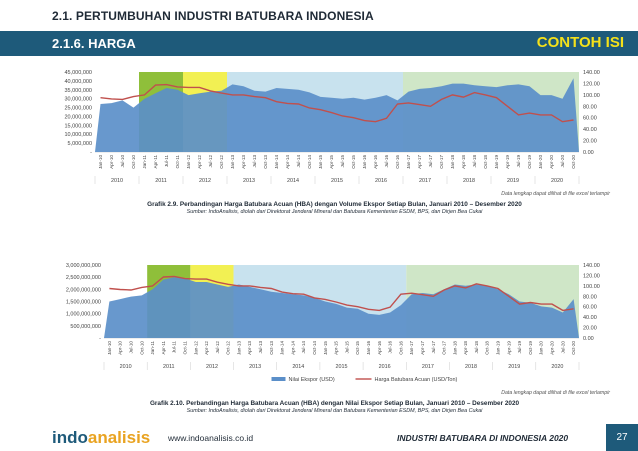 The height and width of the screenshot is (451, 638). I want to click on month-tick: Jul-18, so click(474, 161).